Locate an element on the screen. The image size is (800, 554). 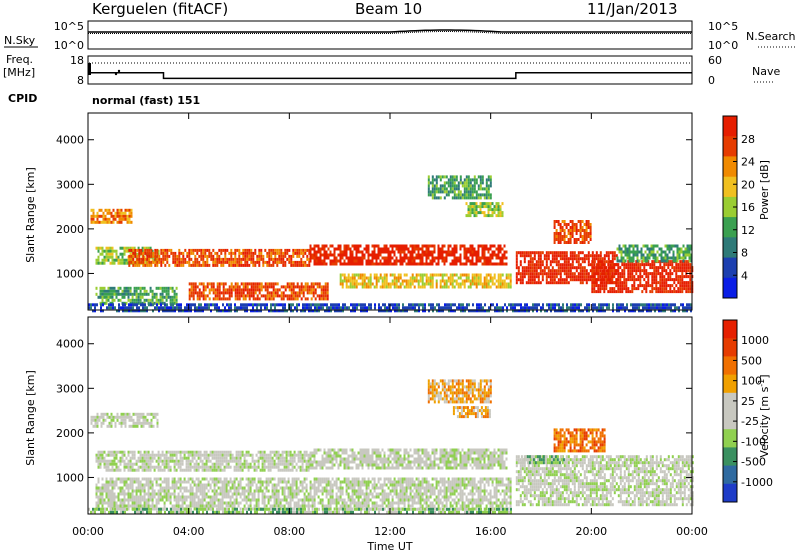
freq-frame is located at coordinates (390, 70).